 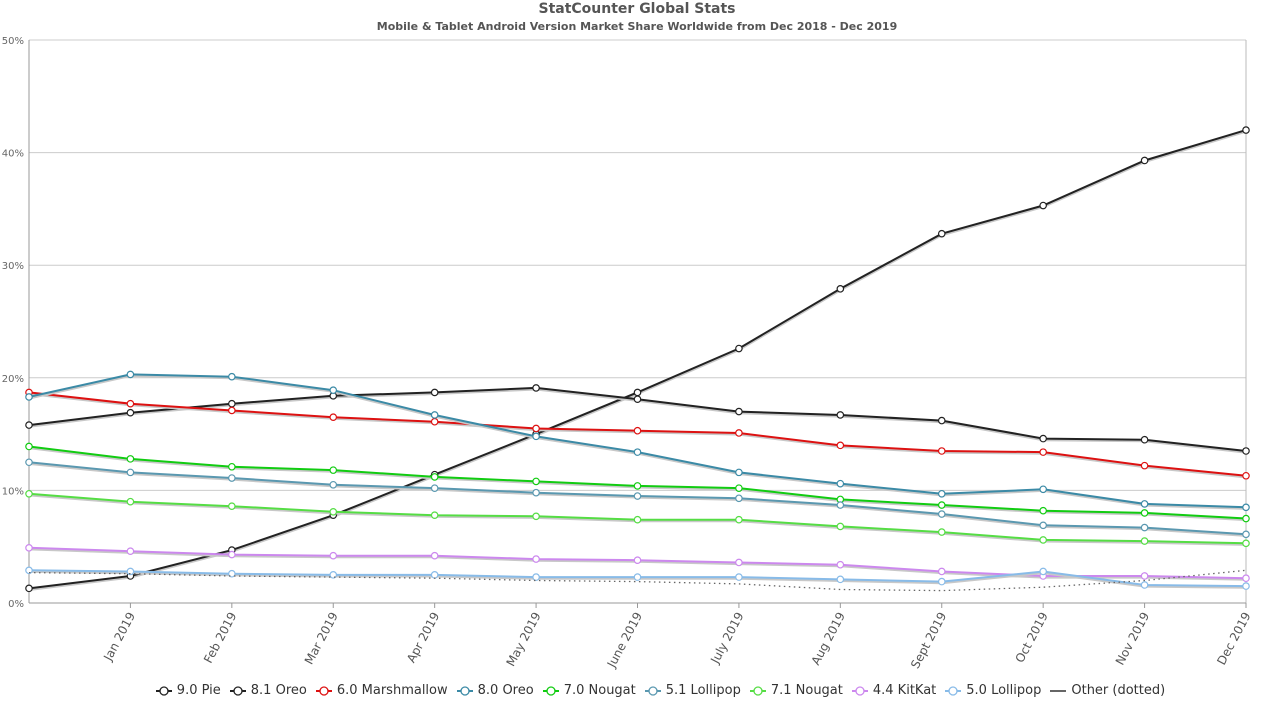 I want to click on legend-item: 5.0 Lollipop, so click(x=992, y=690).